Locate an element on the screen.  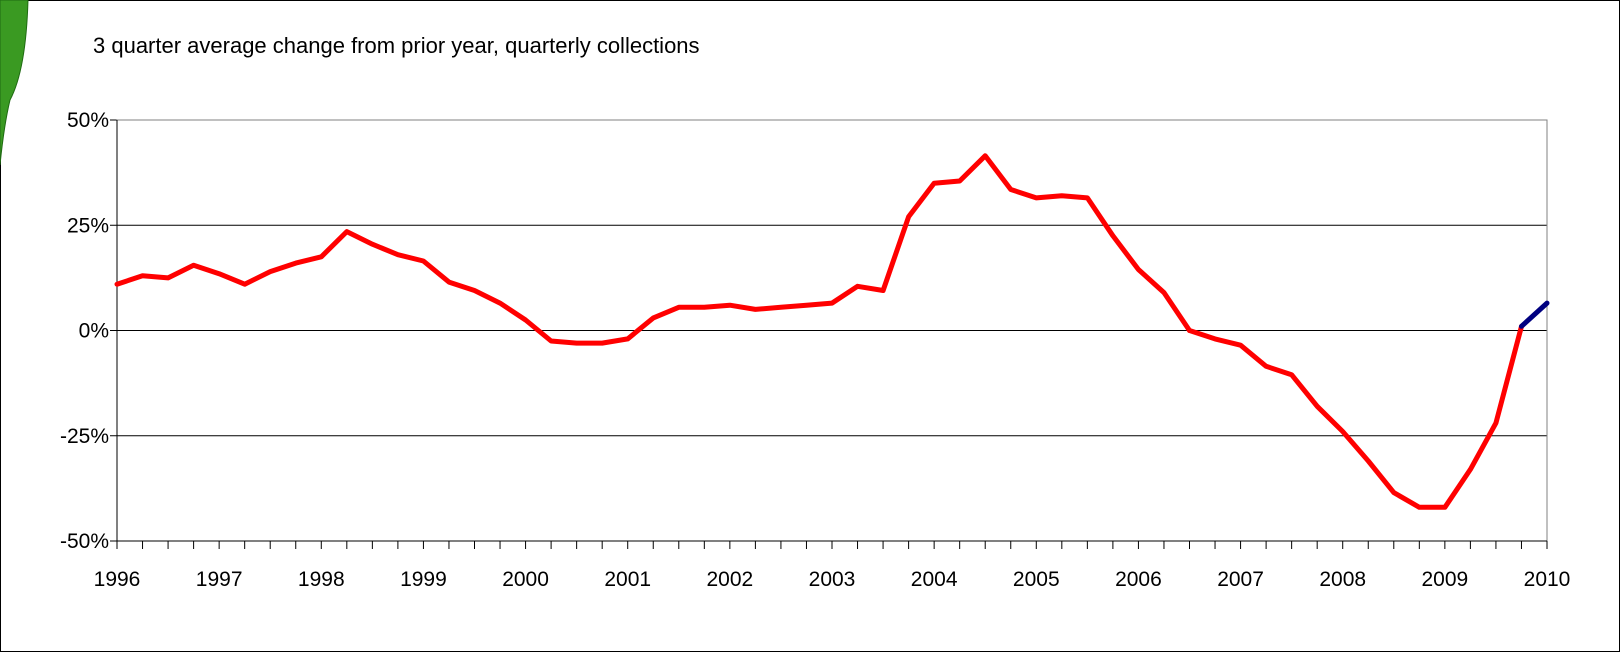
x-tick-label: 1996 is located at coordinates (117, 579).